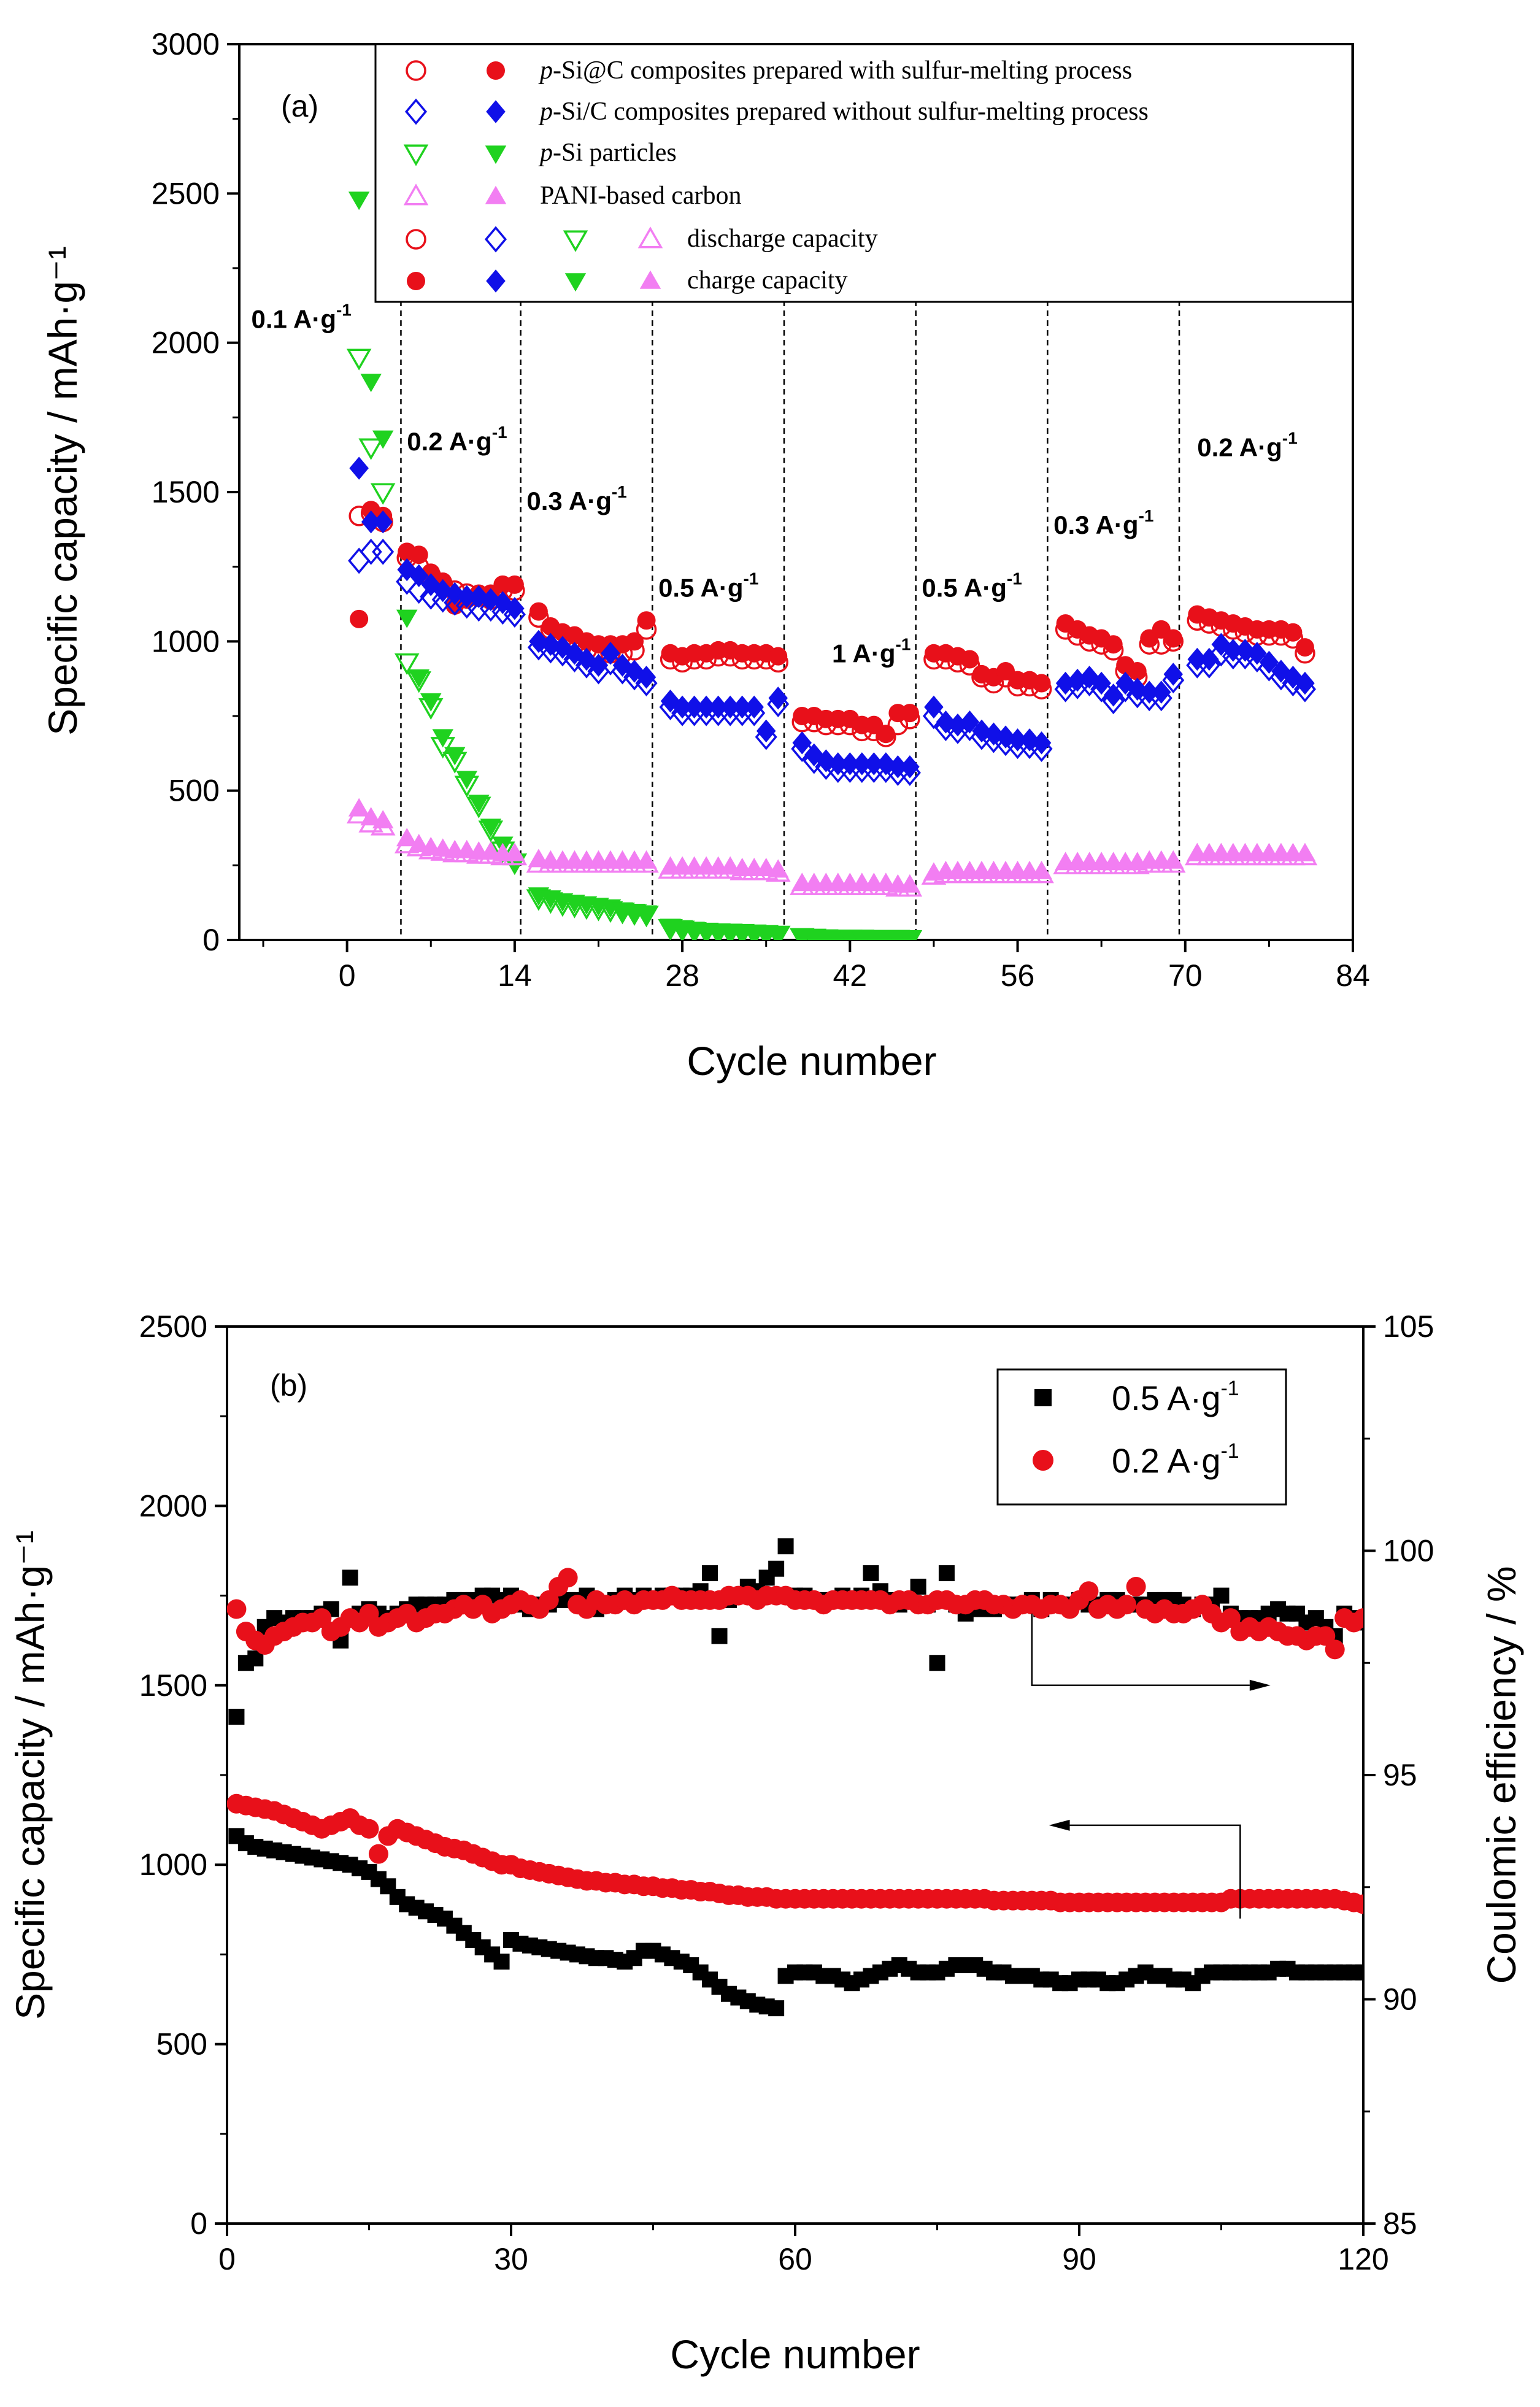  Describe the element at coordinates (1141, 1437) in the screenshot. I see `legend: 0.5 A·g-1 0.2 A·g-1` at that location.